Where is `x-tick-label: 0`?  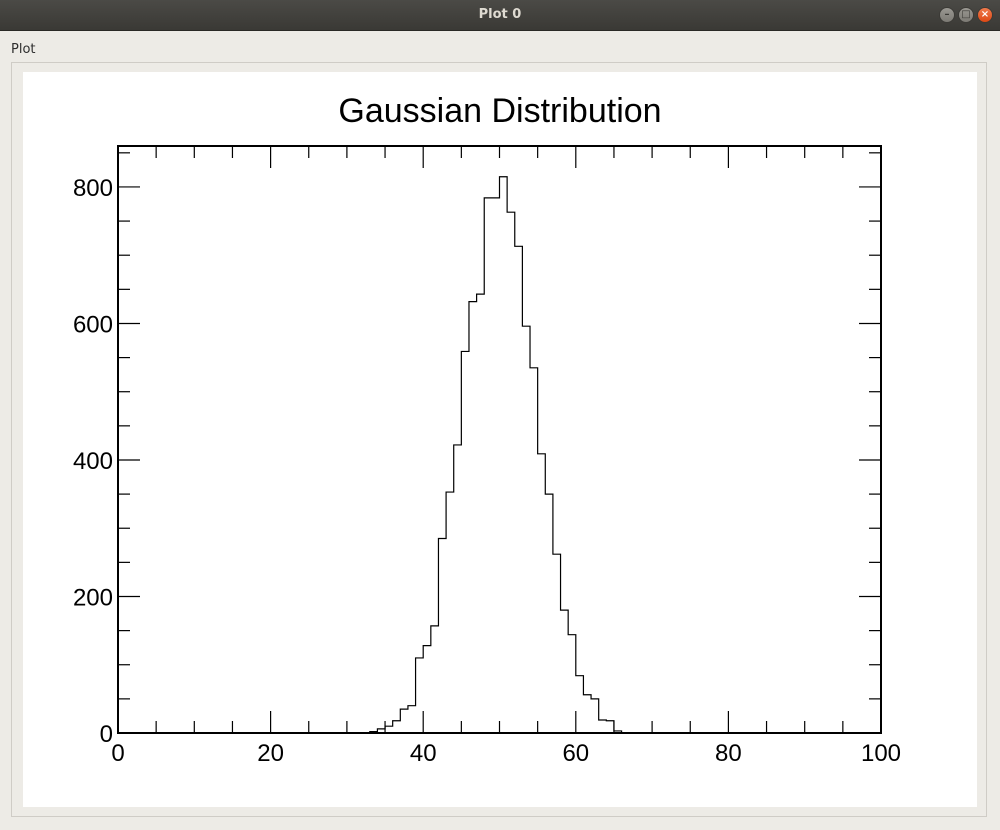
x-tick-label: 0 is located at coordinates (117, 753).